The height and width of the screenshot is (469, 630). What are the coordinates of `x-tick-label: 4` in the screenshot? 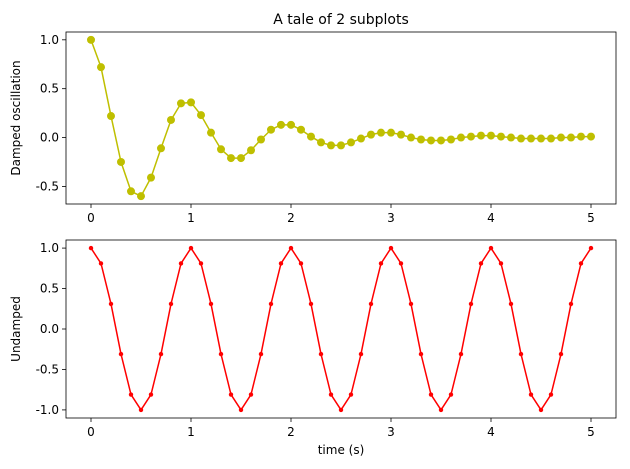 It's located at (491, 432).